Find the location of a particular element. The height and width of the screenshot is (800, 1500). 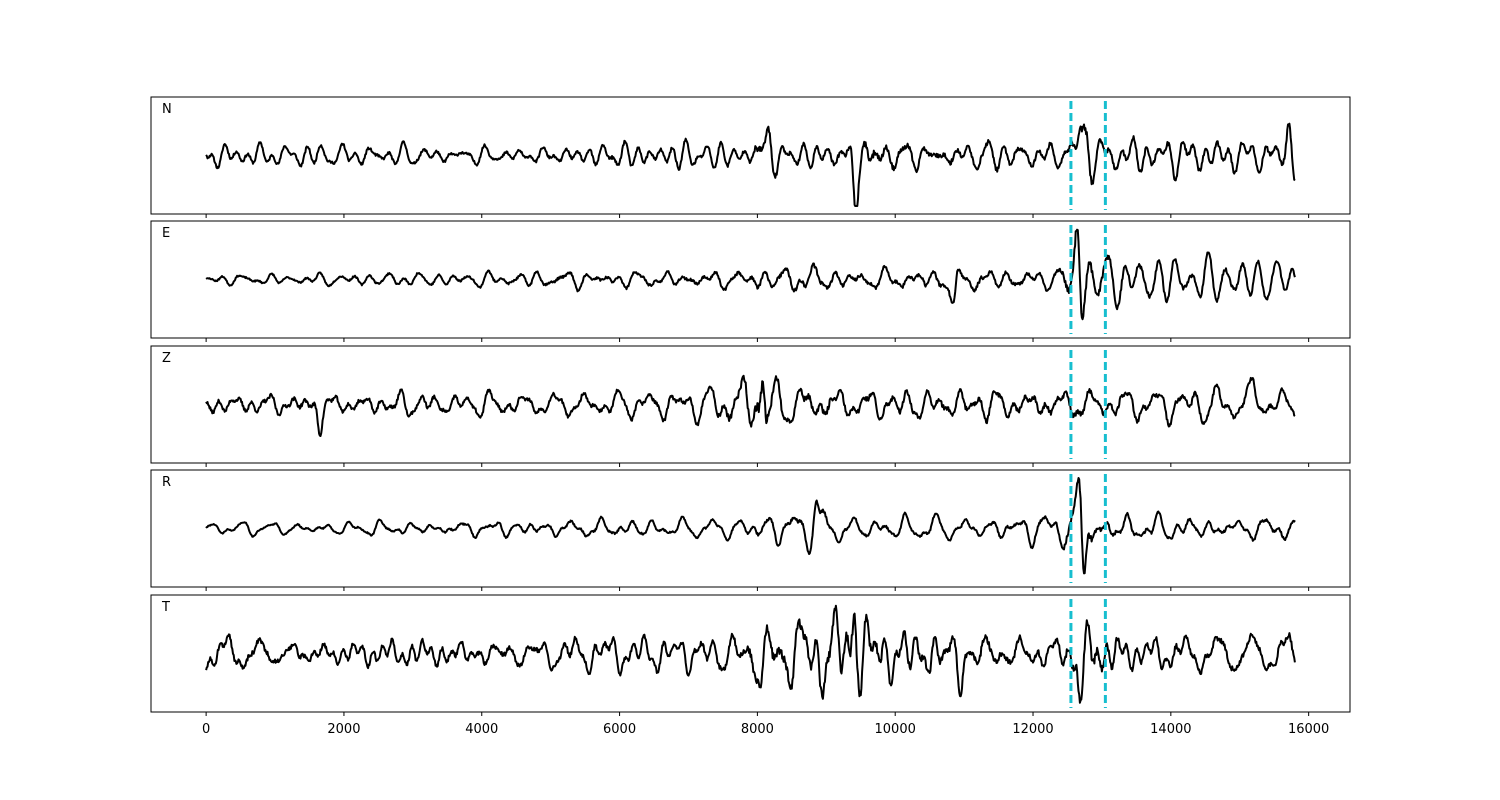

panel-r: R is located at coordinates (750, 530).